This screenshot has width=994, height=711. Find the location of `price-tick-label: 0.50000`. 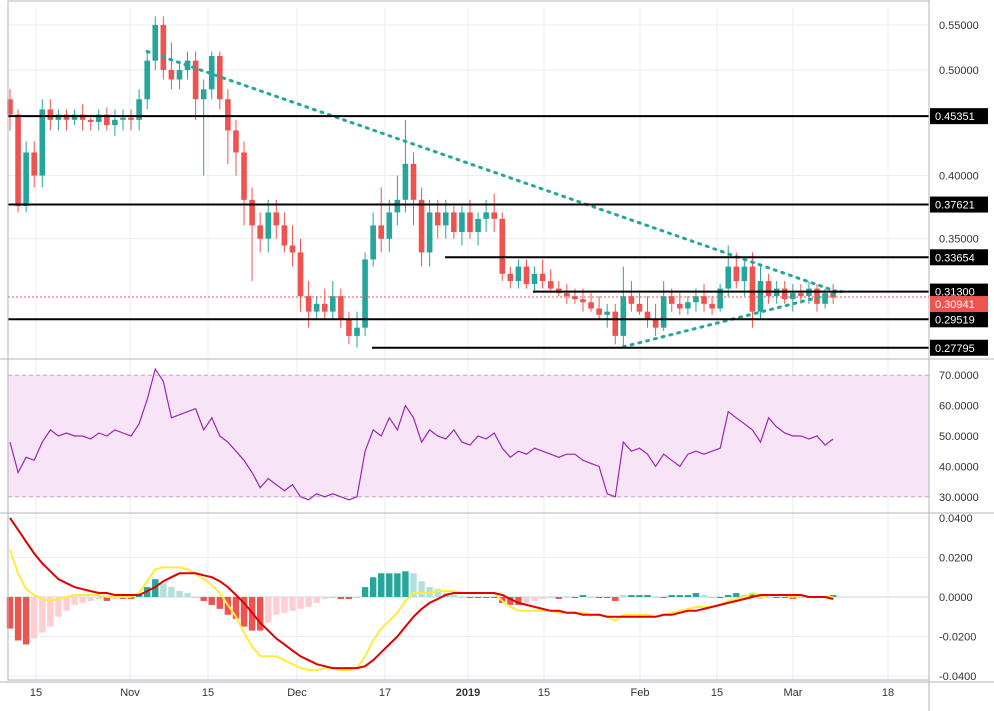

price-tick-label: 0.50000 is located at coordinates (959, 71).